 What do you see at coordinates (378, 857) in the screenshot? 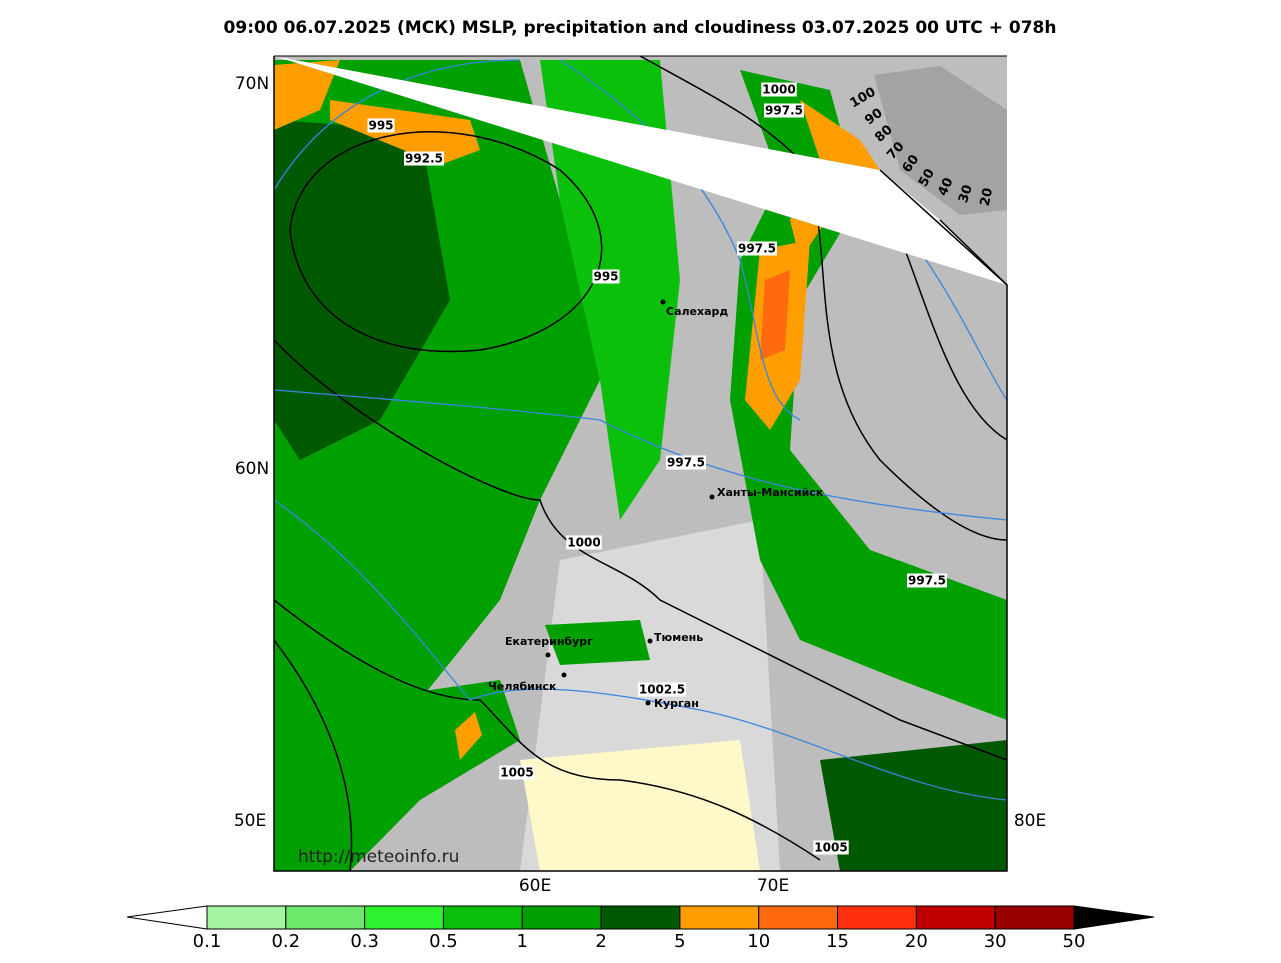
I see `watermark: http://meteoinfo.ru` at bounding box center [378, 857].